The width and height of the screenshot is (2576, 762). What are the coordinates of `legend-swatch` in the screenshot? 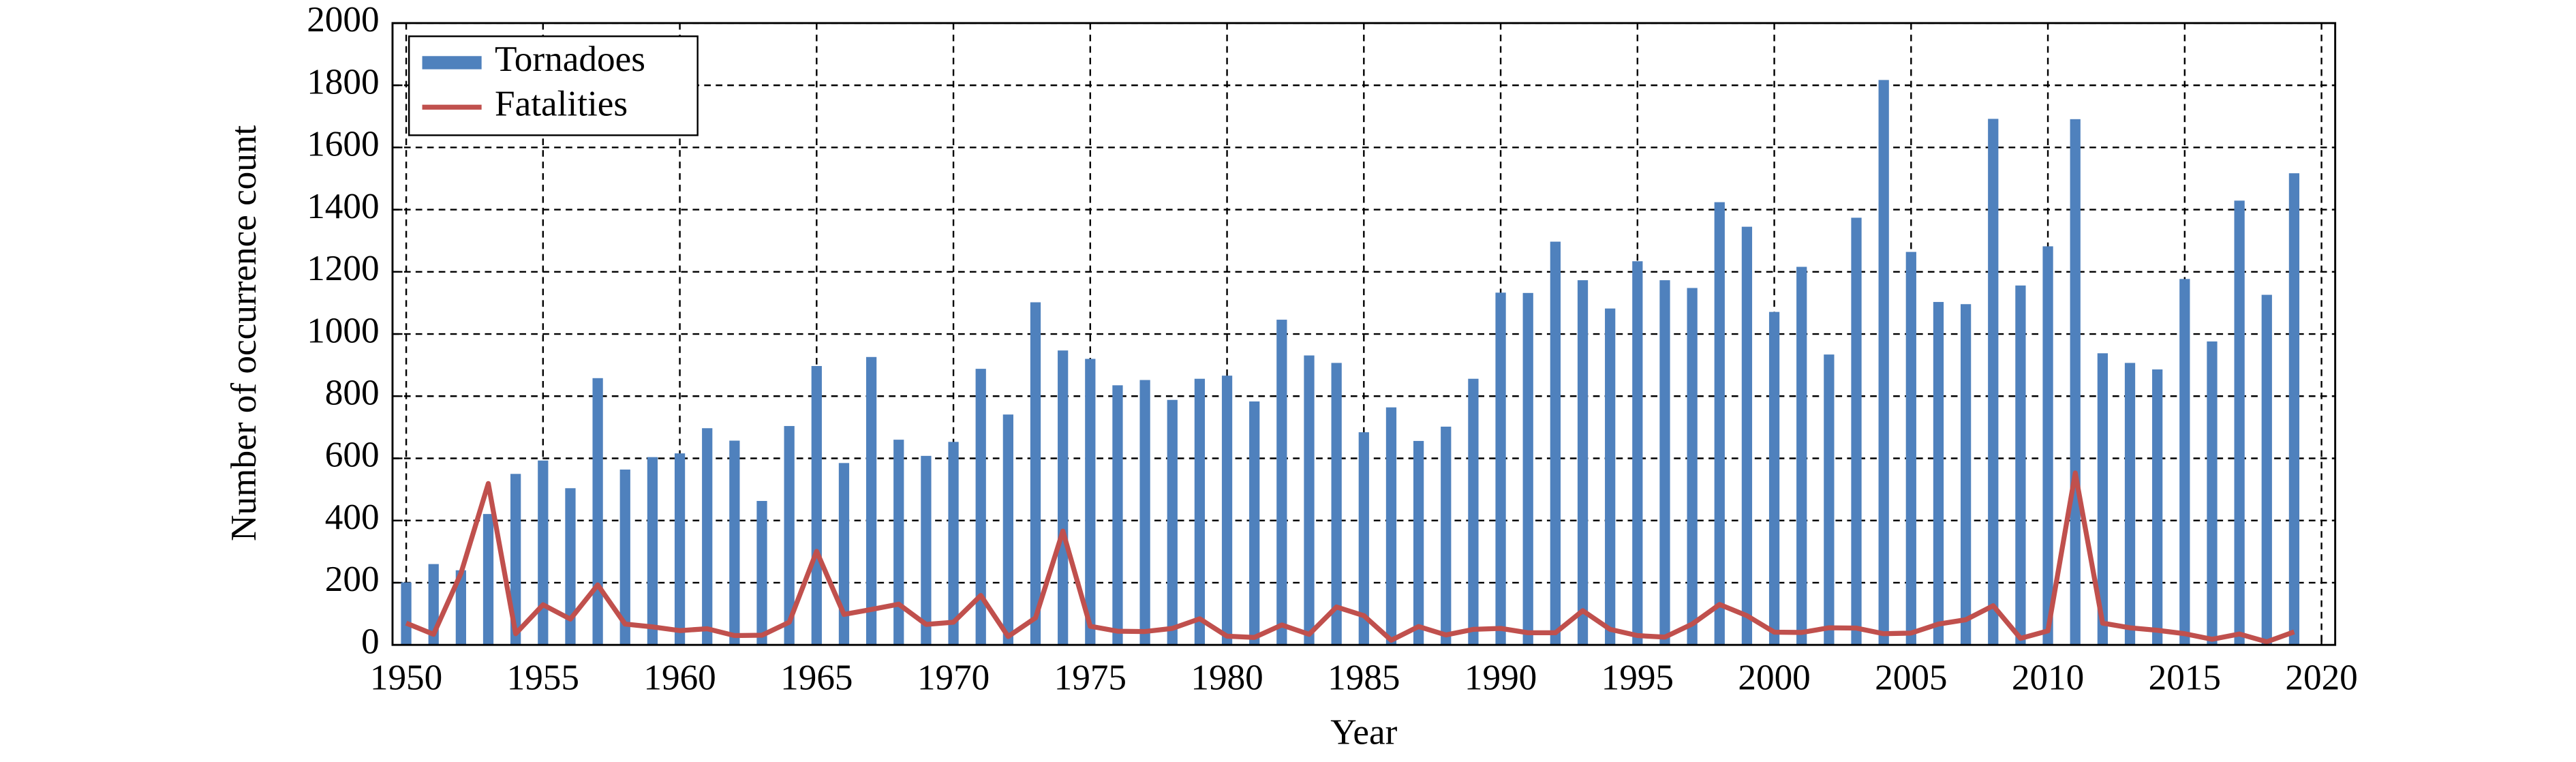 It's located at (452, 63).